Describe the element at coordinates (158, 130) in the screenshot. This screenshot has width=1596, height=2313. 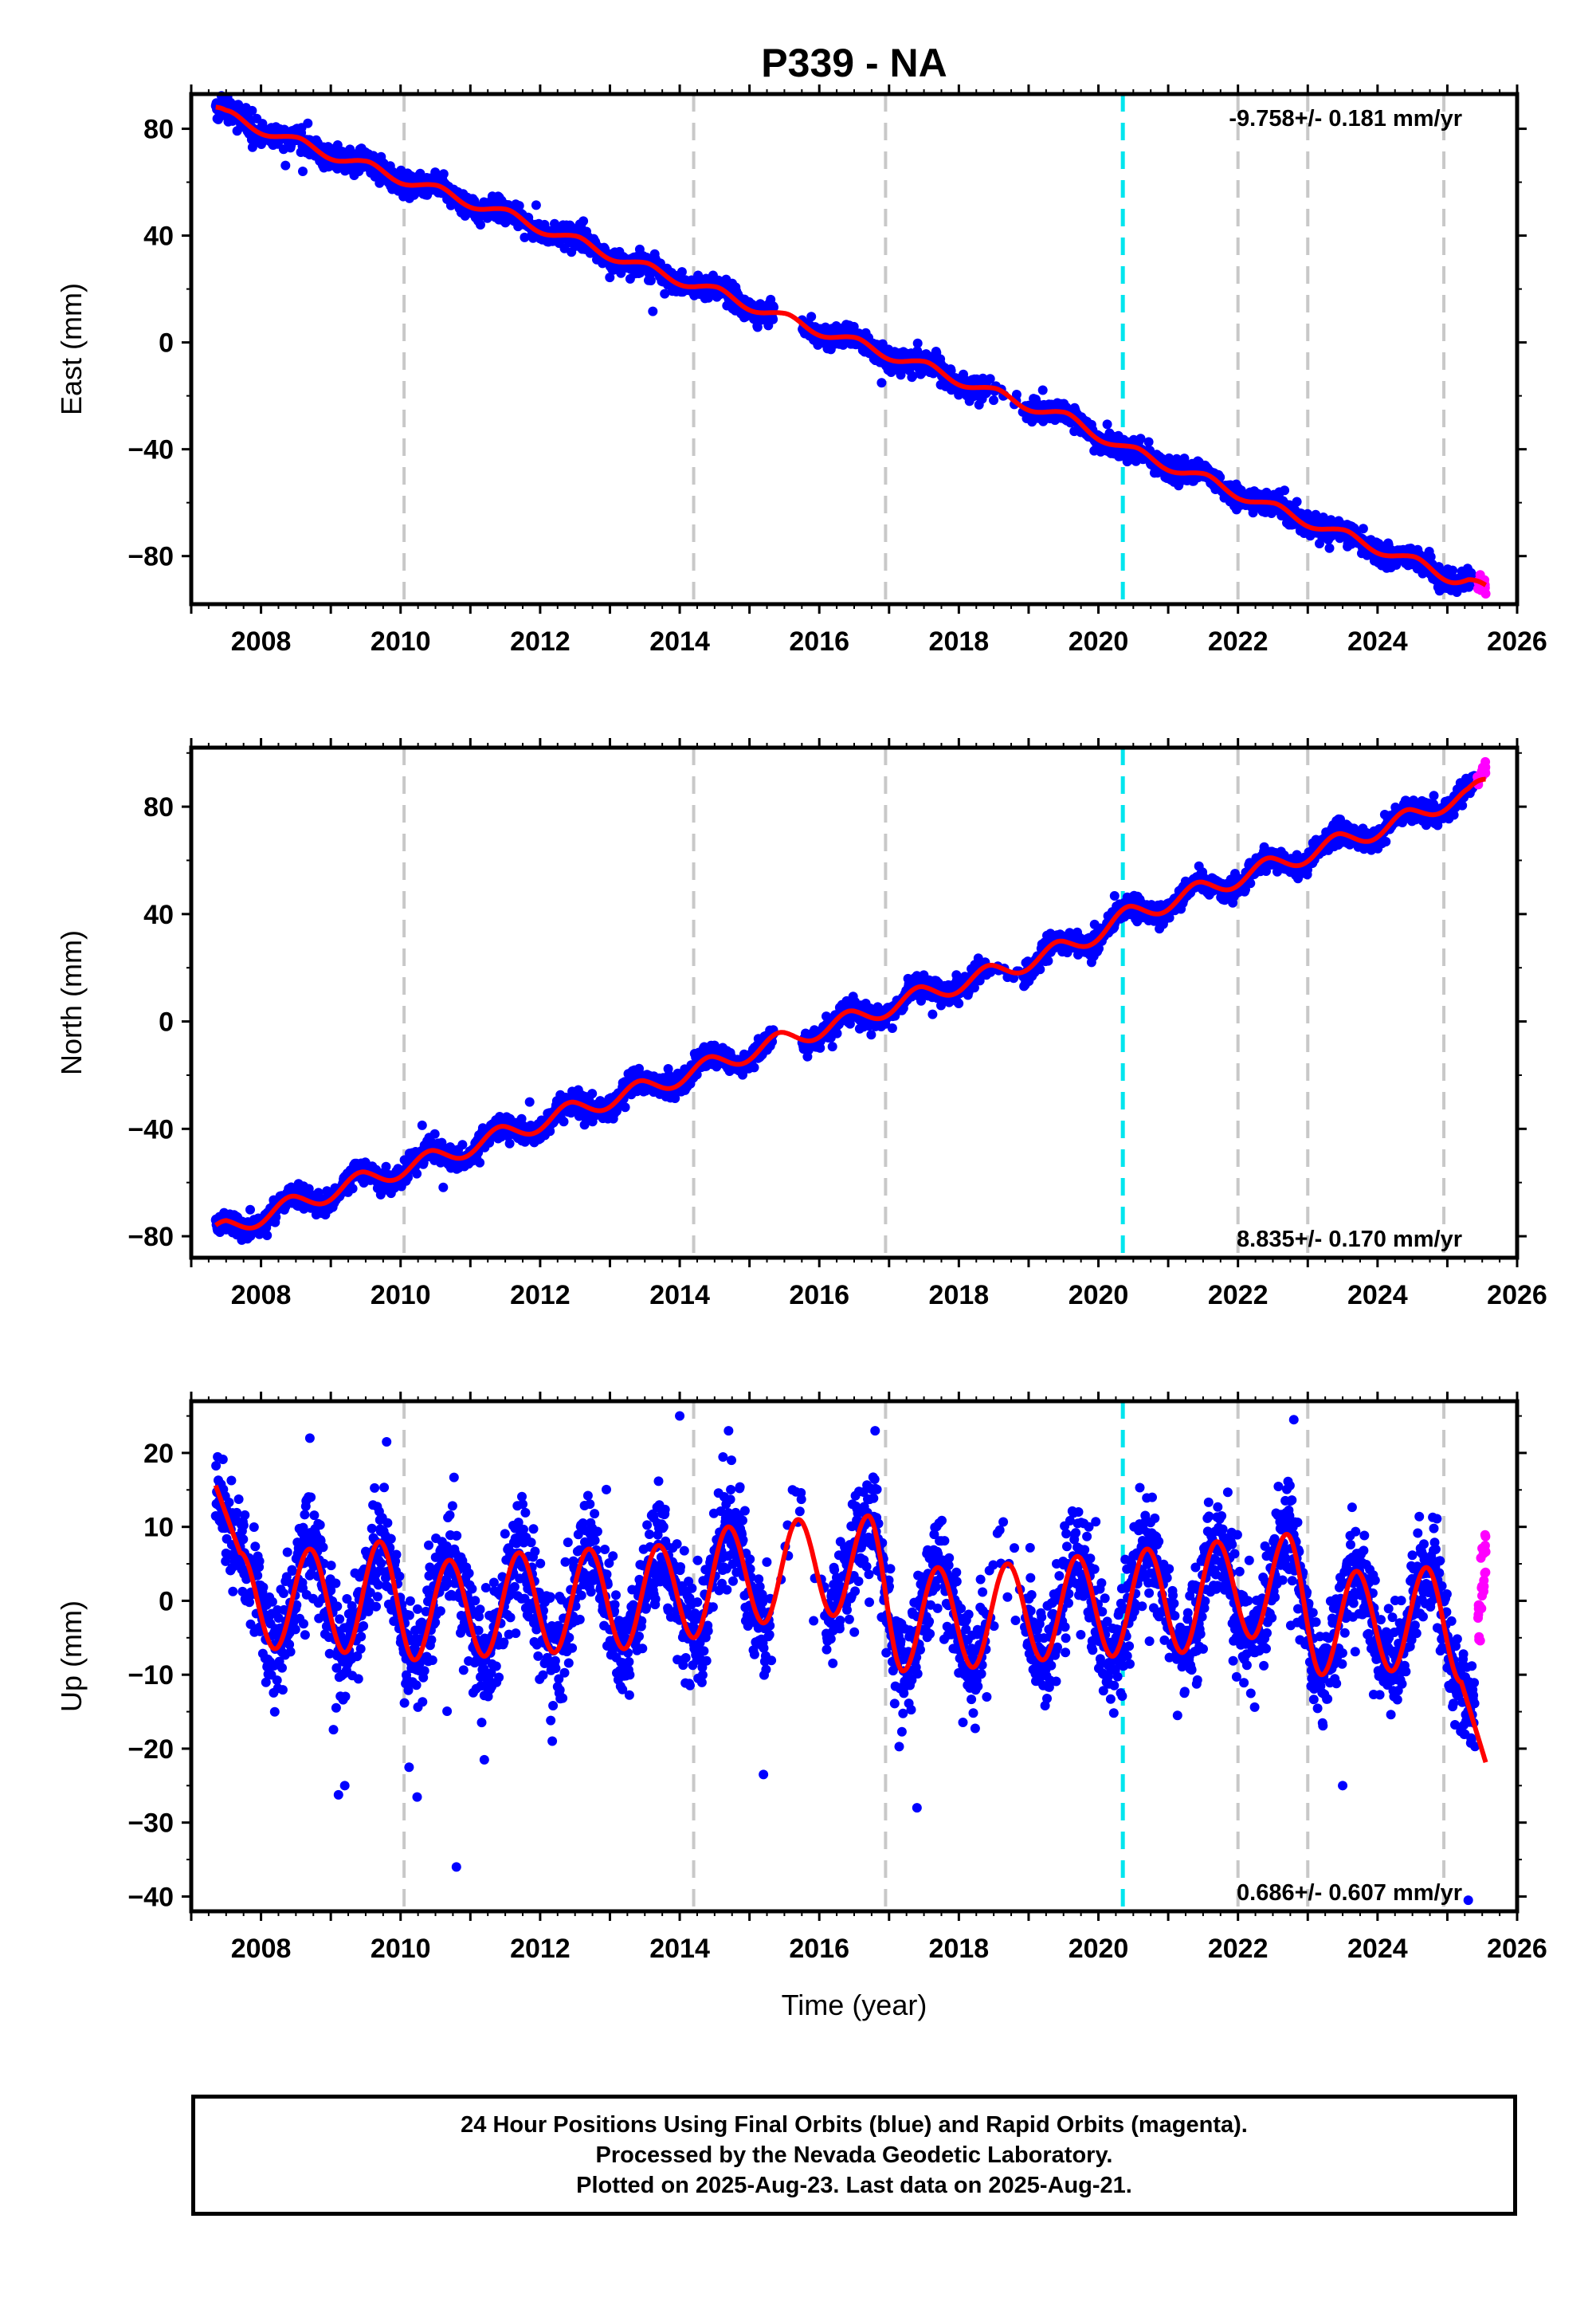
I see `y-tick-label: 80` at that location.